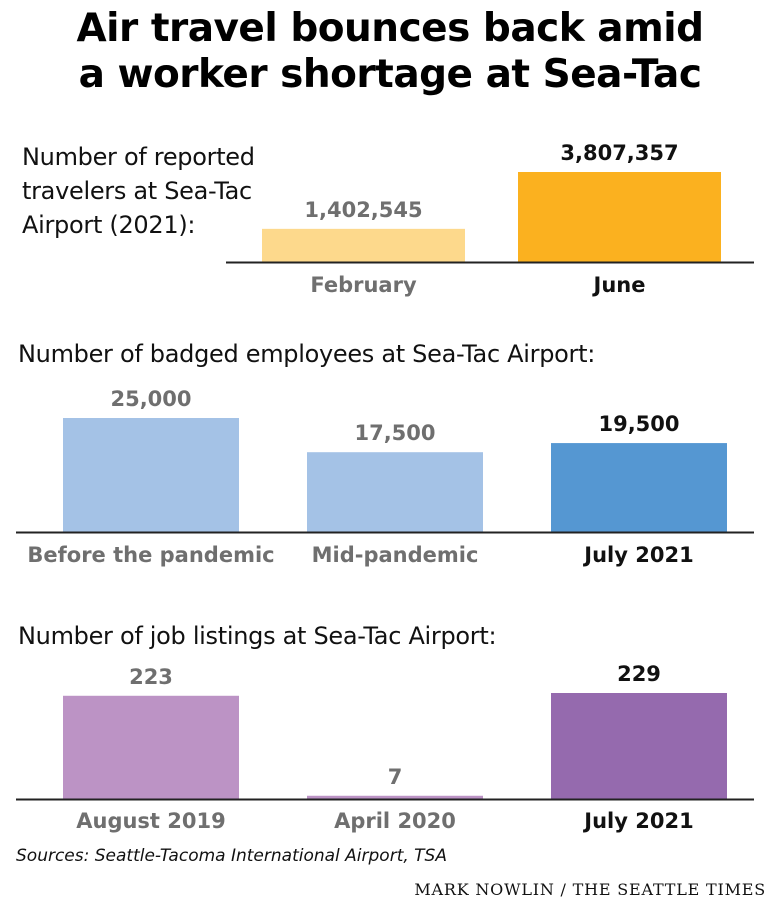  I want to click on employees-category-label-2: Mid-pandemic, so click(395, 555).